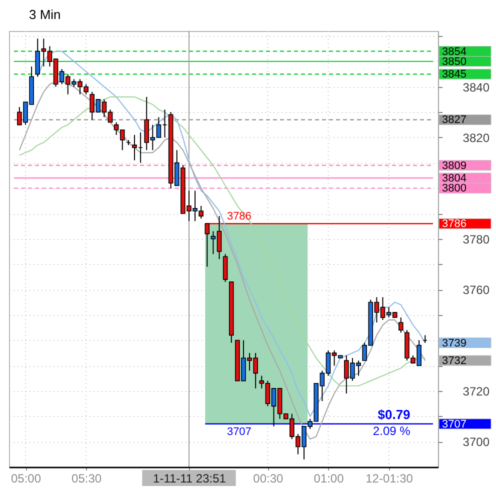  I want to click on x-tick-label: 01:00, so click(329, 479).